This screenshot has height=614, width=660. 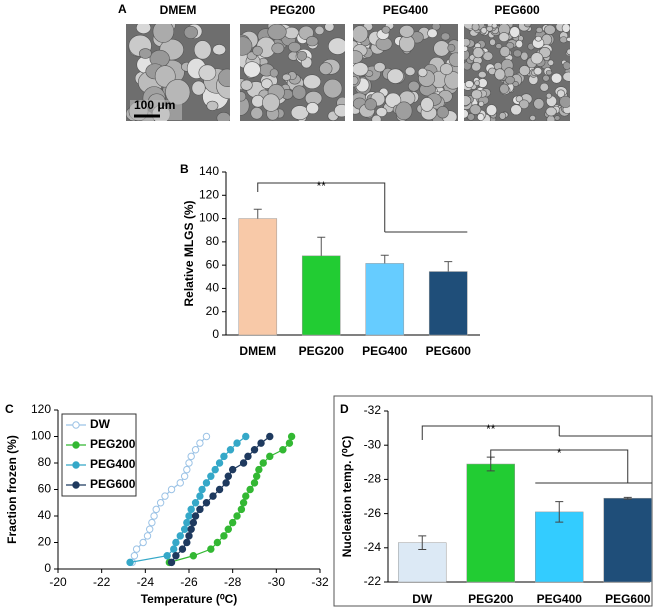 I want to click on significance-bracket, so click(x=362, y=207).